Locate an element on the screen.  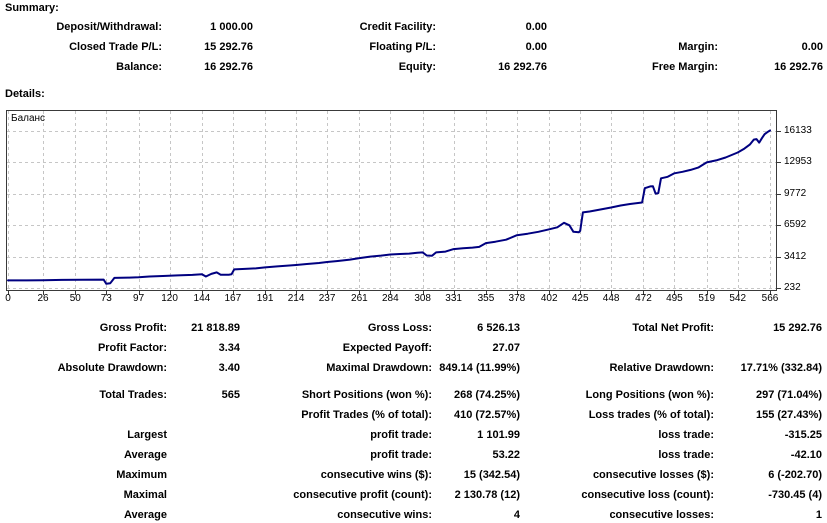
stat-value: 268 (74.25%) is located at coordinates (486, 395).